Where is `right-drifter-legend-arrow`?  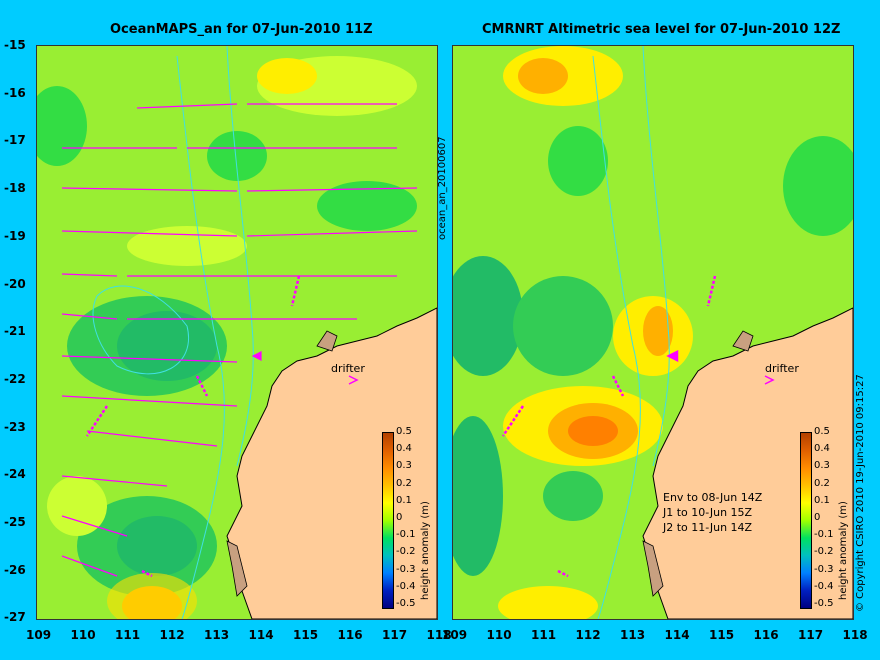 right-drifter-legend-arrow is located at coordinates (769, 380).